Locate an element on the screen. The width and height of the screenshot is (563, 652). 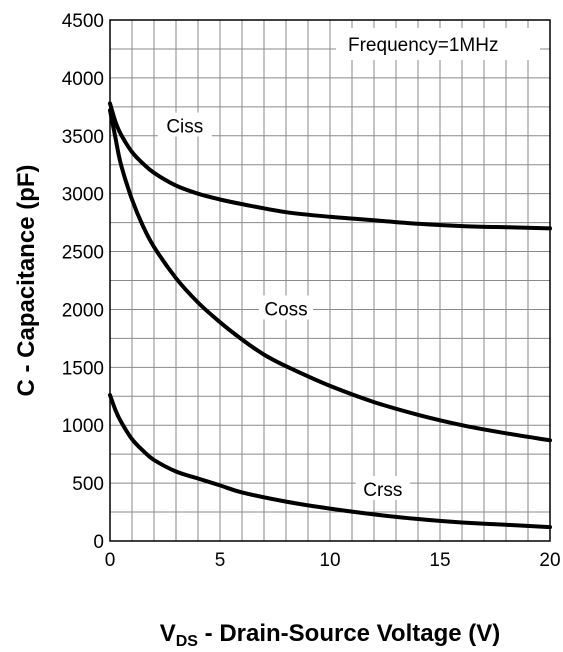
y-tick-label: 4000 is located at coordinates (83, 79).